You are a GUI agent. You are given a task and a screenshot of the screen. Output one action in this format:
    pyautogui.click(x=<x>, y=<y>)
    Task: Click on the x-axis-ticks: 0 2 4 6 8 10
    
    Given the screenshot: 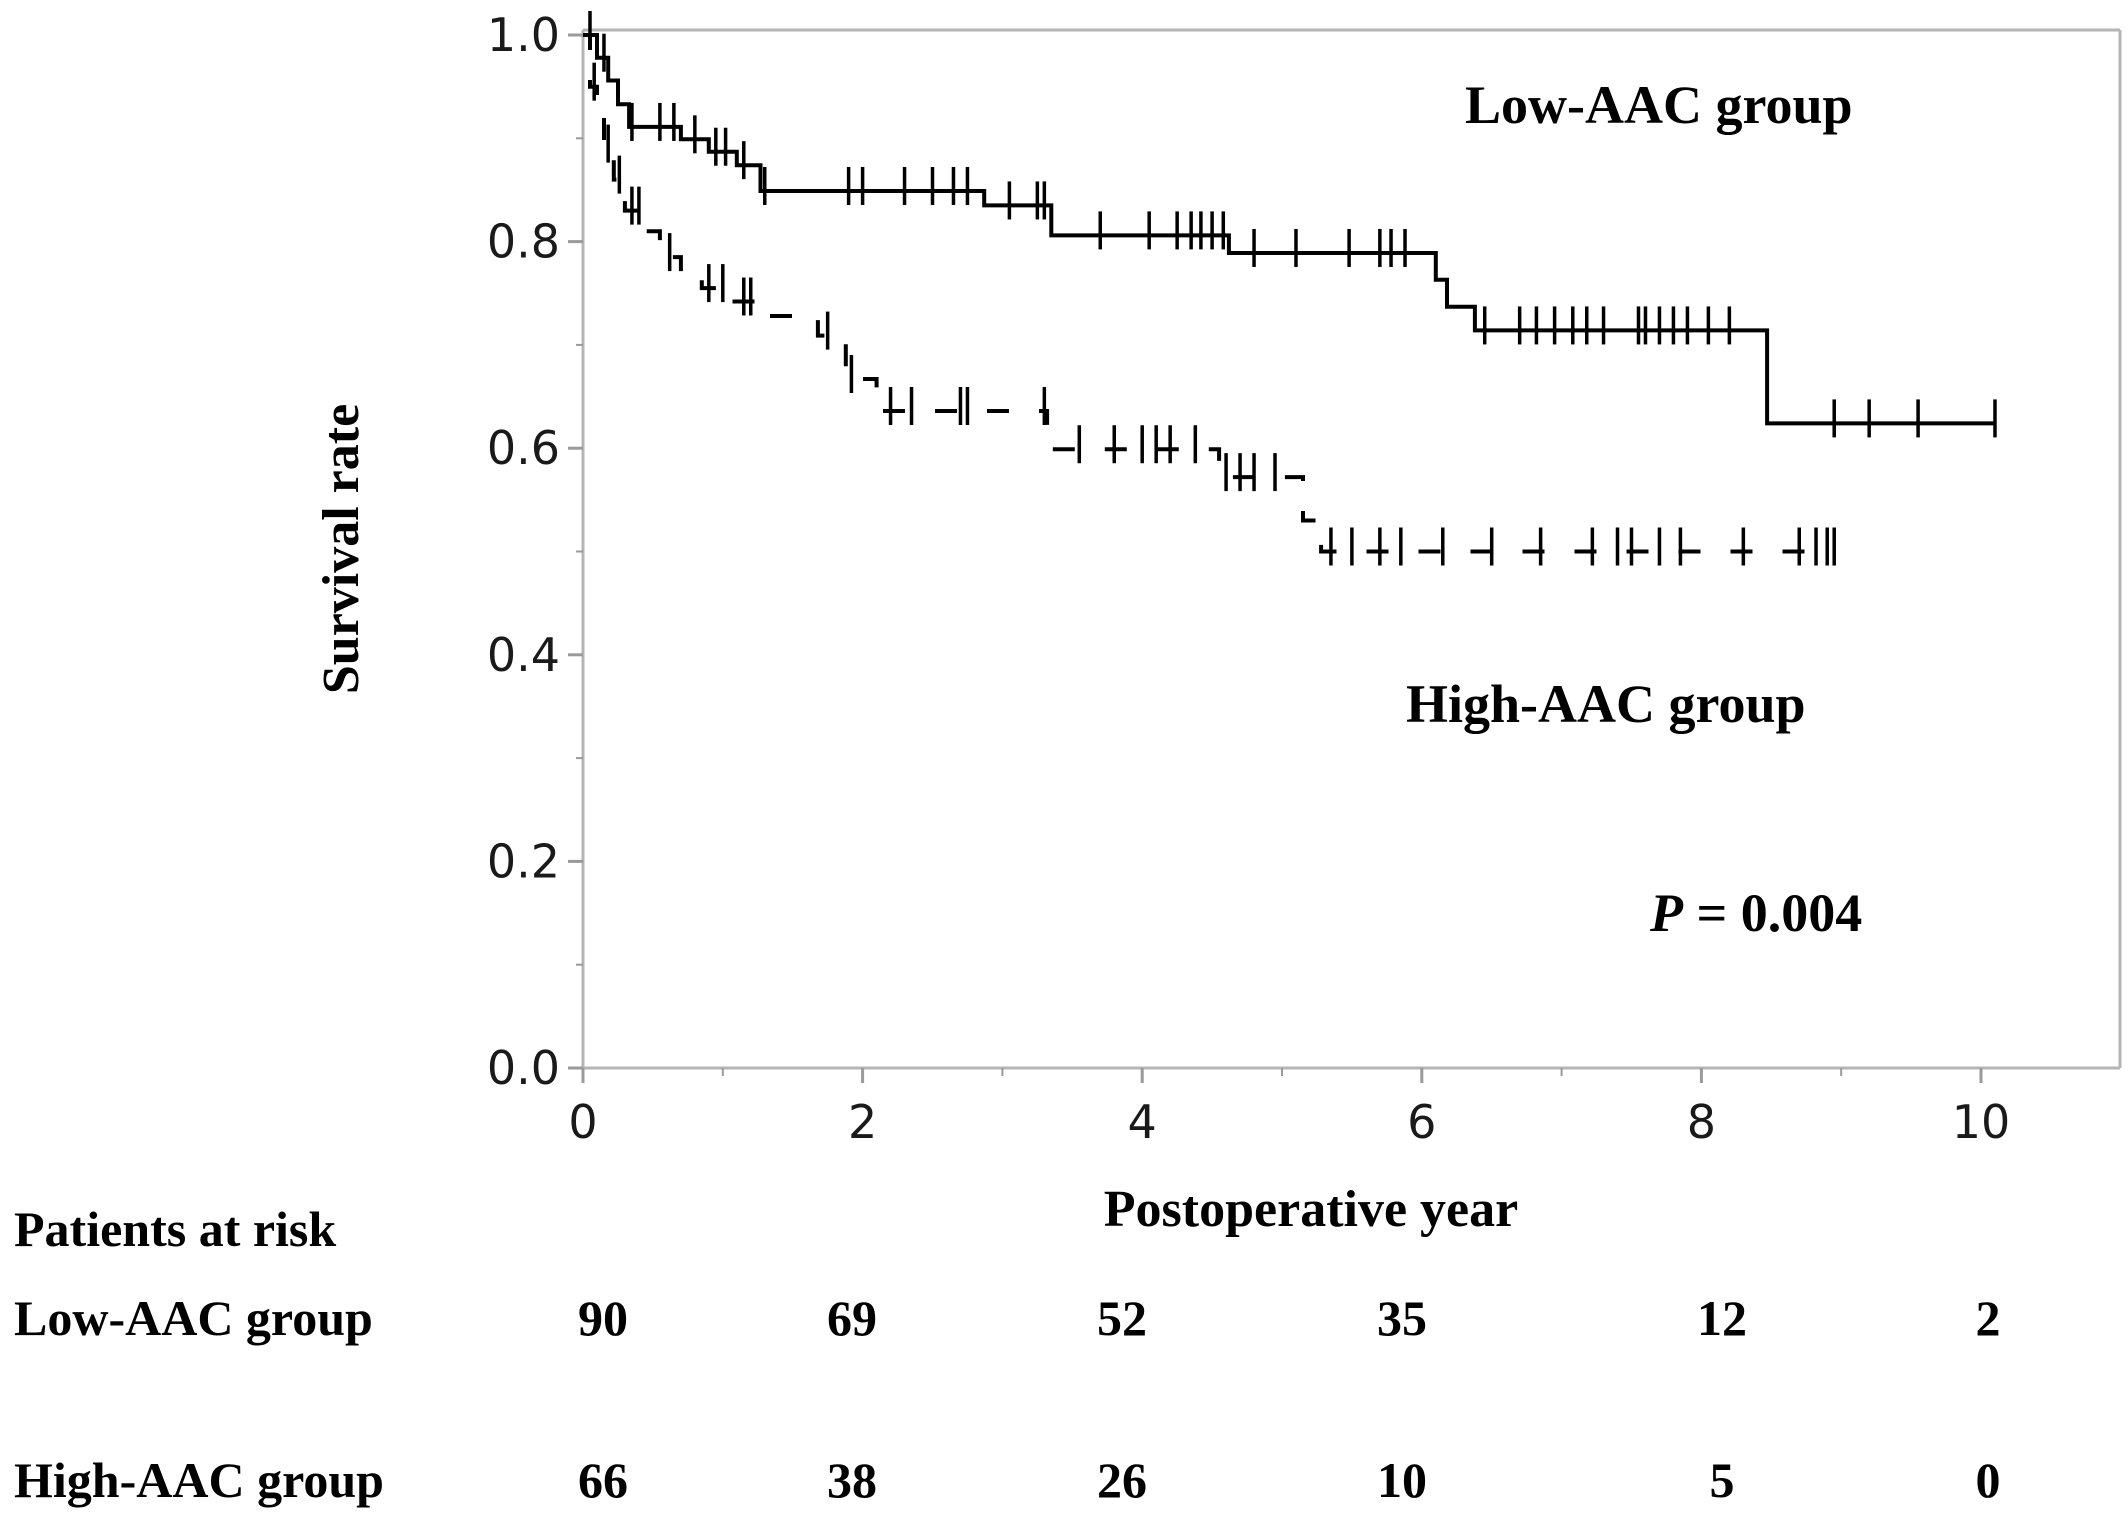 What is the action you would take?
    pyautogui.click(x=1289, y=1108)
    